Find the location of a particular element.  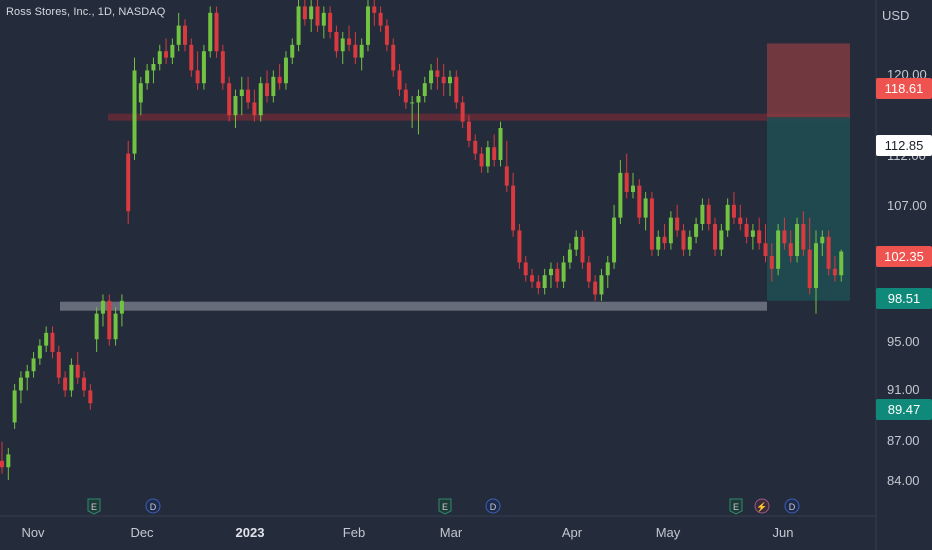

price-tick-label: 107.00 is located at coordinates (907, 205).